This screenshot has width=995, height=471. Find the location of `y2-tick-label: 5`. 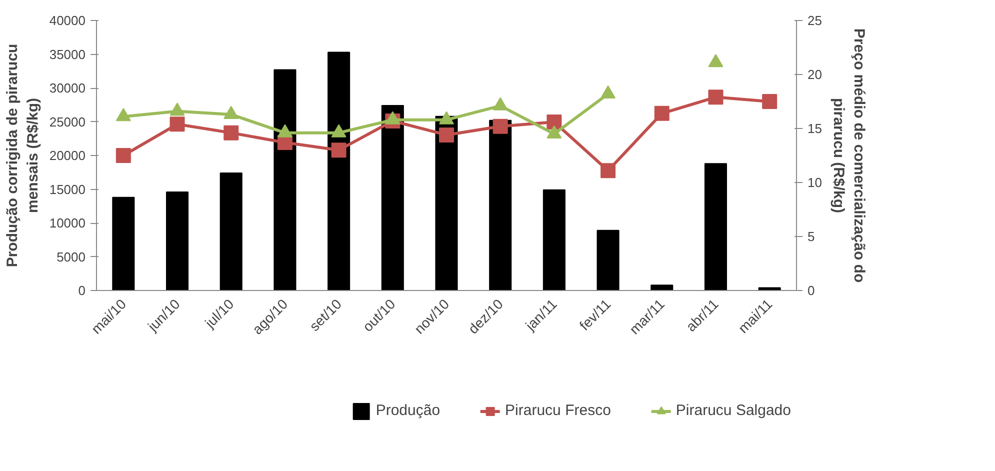

y2-tick-label: 5 is located at coordinates (811, 236).